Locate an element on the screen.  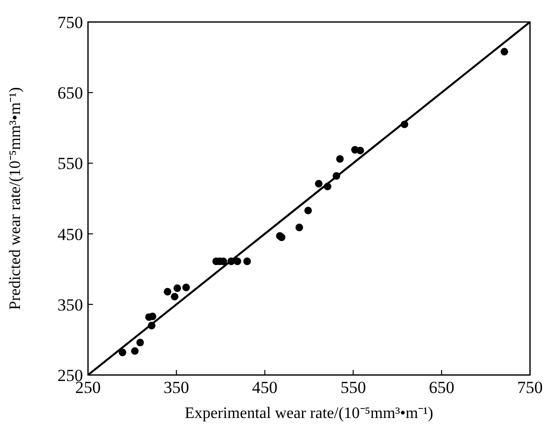
x-tick-label: 450 is located at coordinates (265, 387).